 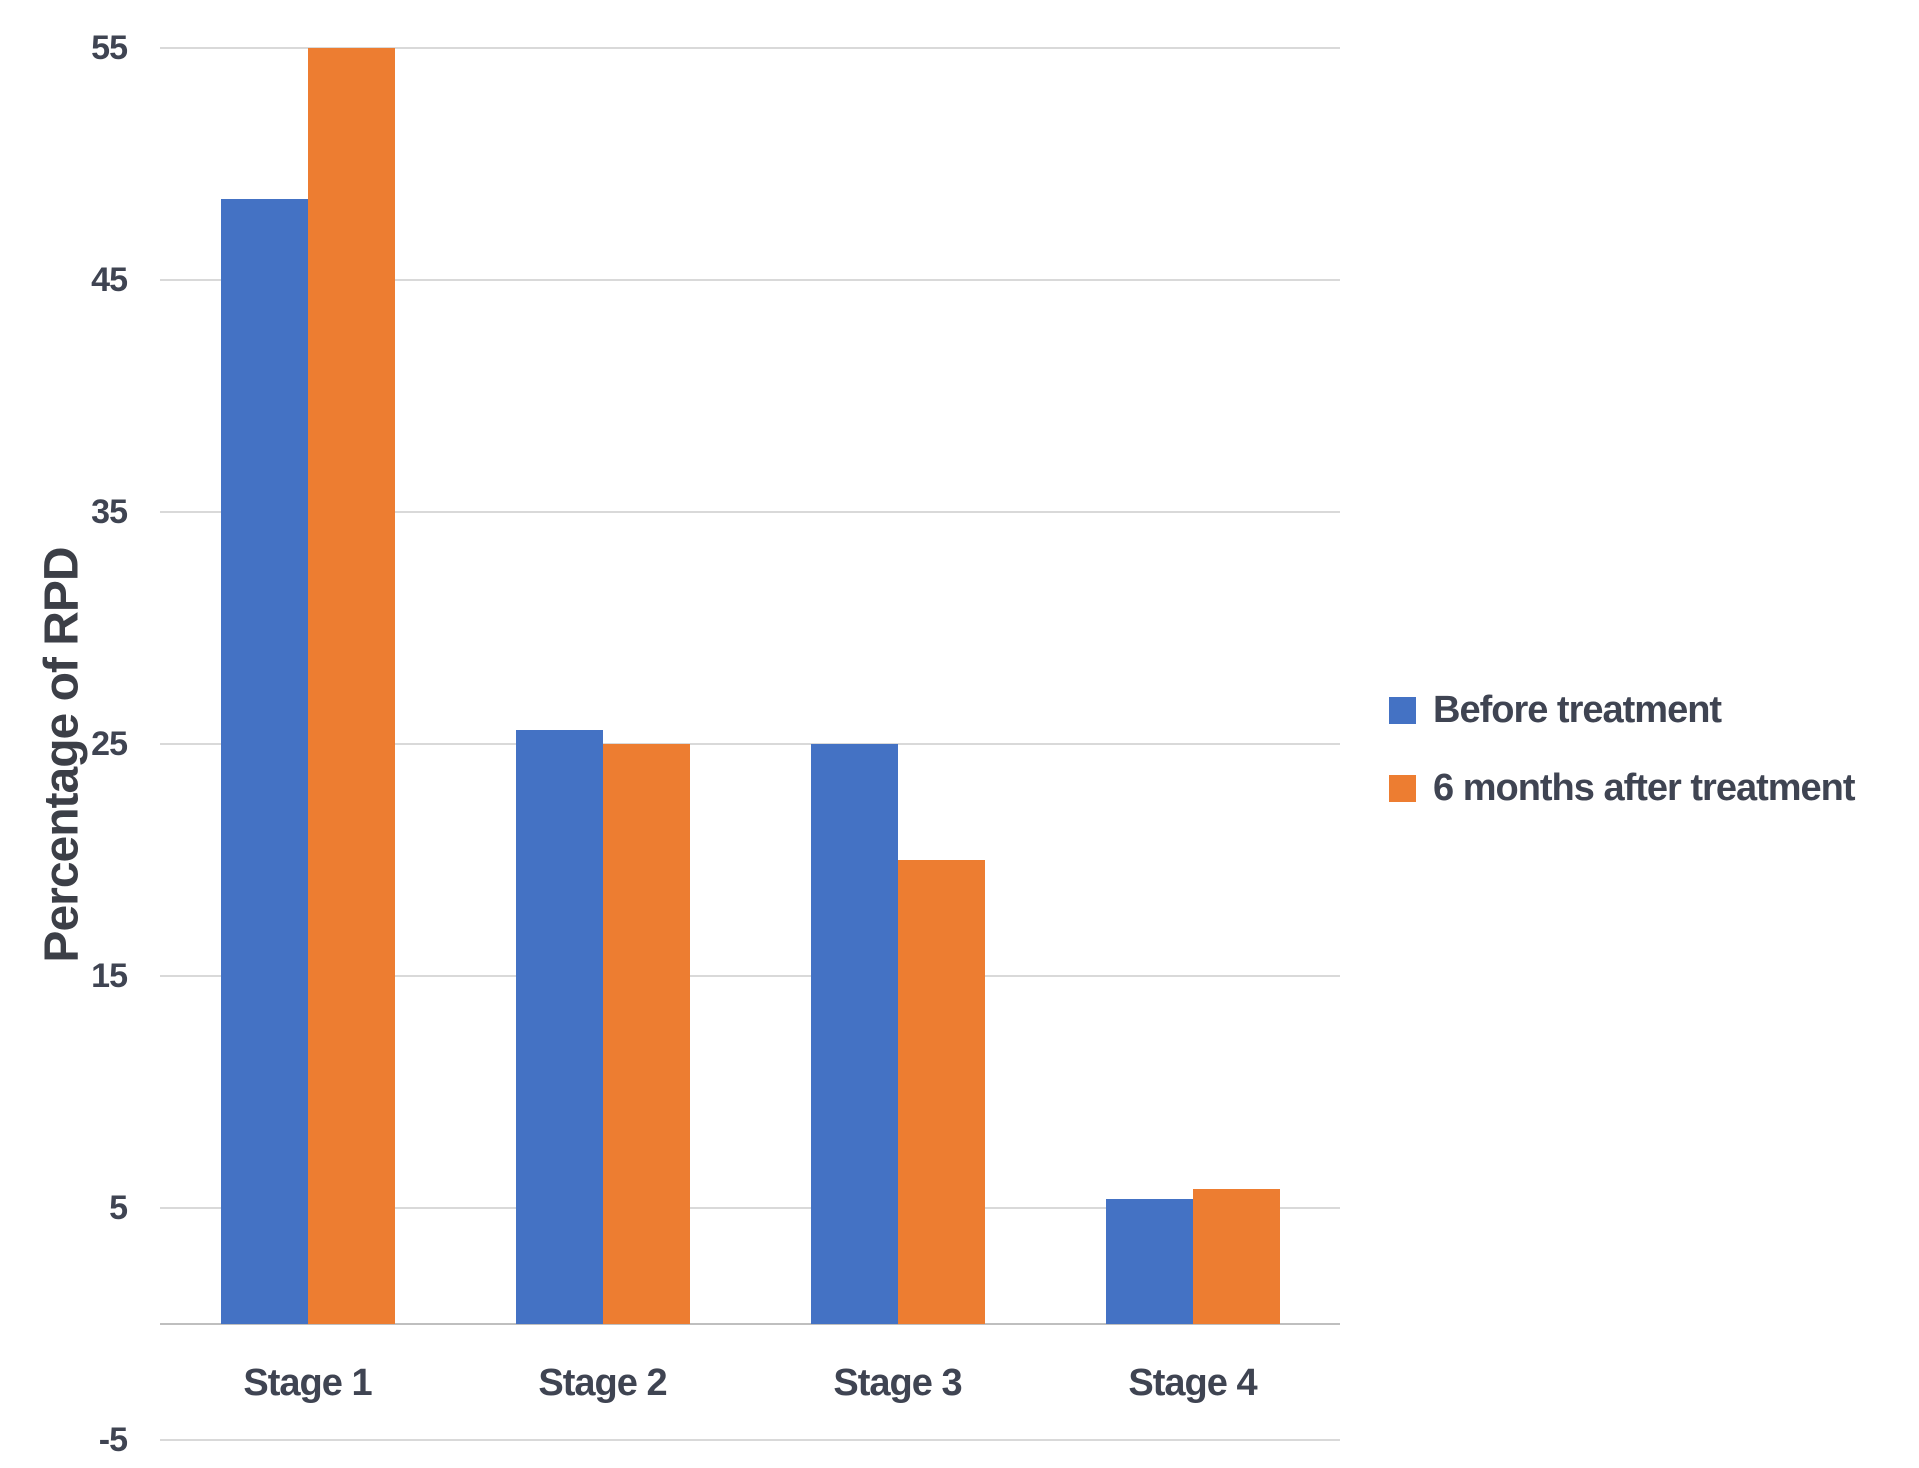 What do you see at coordinates (1622, 749) in the screenshot?
I see `legend: Before treatment 6 months after treatment` at bounding box center [1622, 749].